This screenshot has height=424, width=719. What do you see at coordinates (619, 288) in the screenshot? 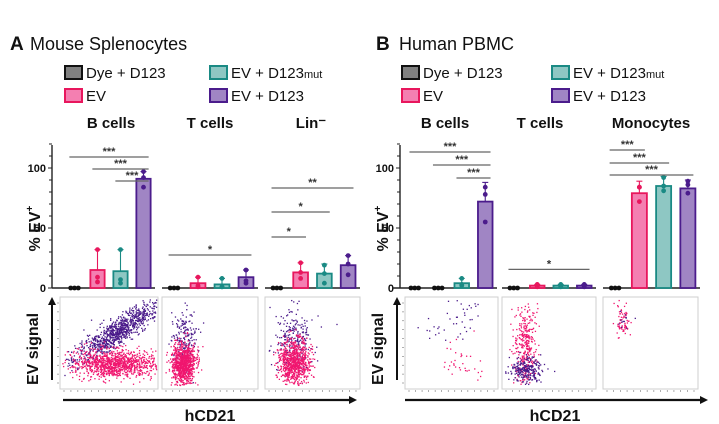
I see `data-point` at bounding box center [619, 288].